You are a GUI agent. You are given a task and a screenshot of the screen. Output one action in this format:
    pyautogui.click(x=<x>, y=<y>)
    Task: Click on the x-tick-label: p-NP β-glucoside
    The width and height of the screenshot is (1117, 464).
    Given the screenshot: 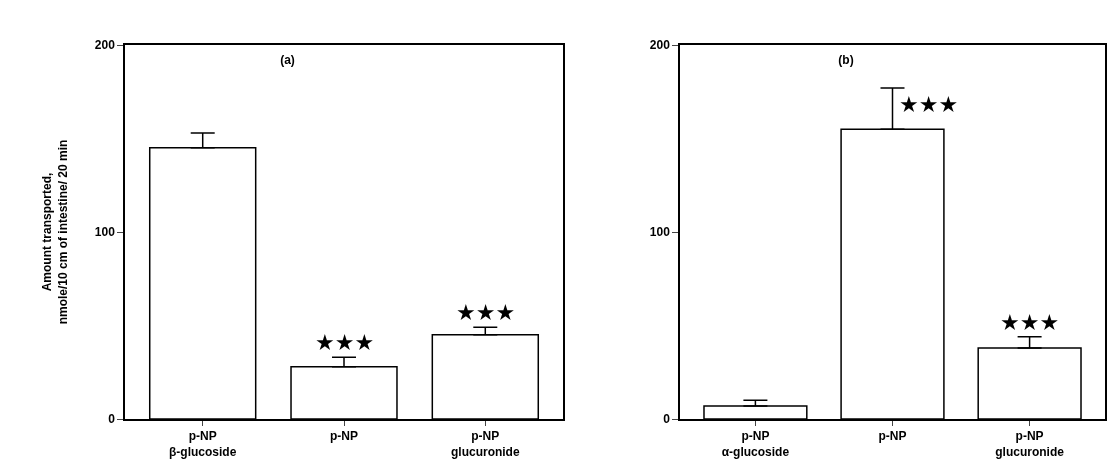 What is the action you would take?
    pyautogui.click(x=203, y=444)
    